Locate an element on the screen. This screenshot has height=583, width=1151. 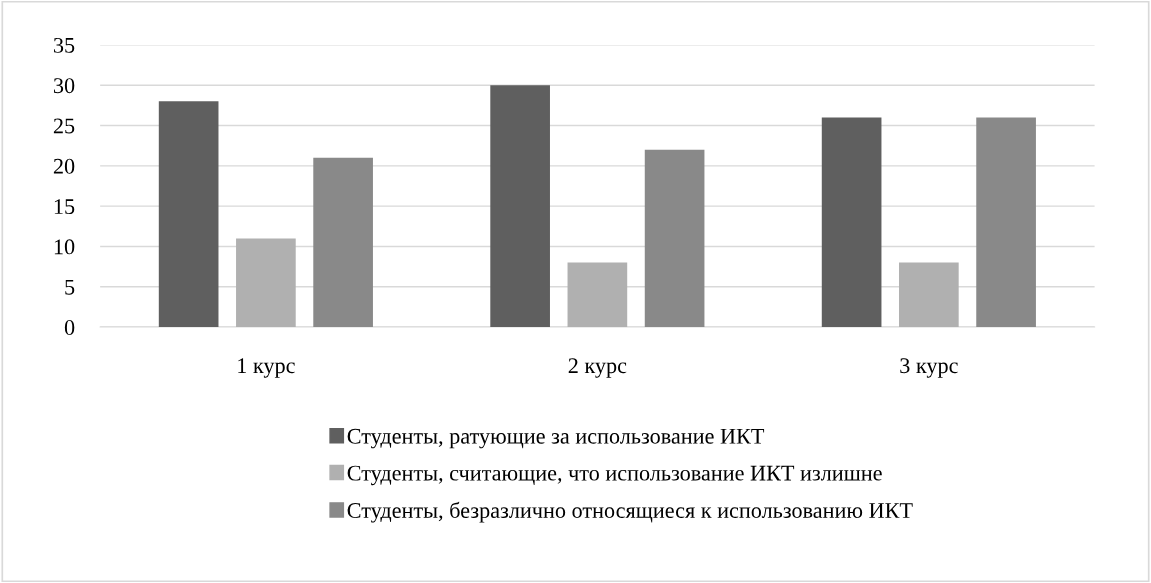
y-tick-label: 20 is located at coordinates (64, 166).